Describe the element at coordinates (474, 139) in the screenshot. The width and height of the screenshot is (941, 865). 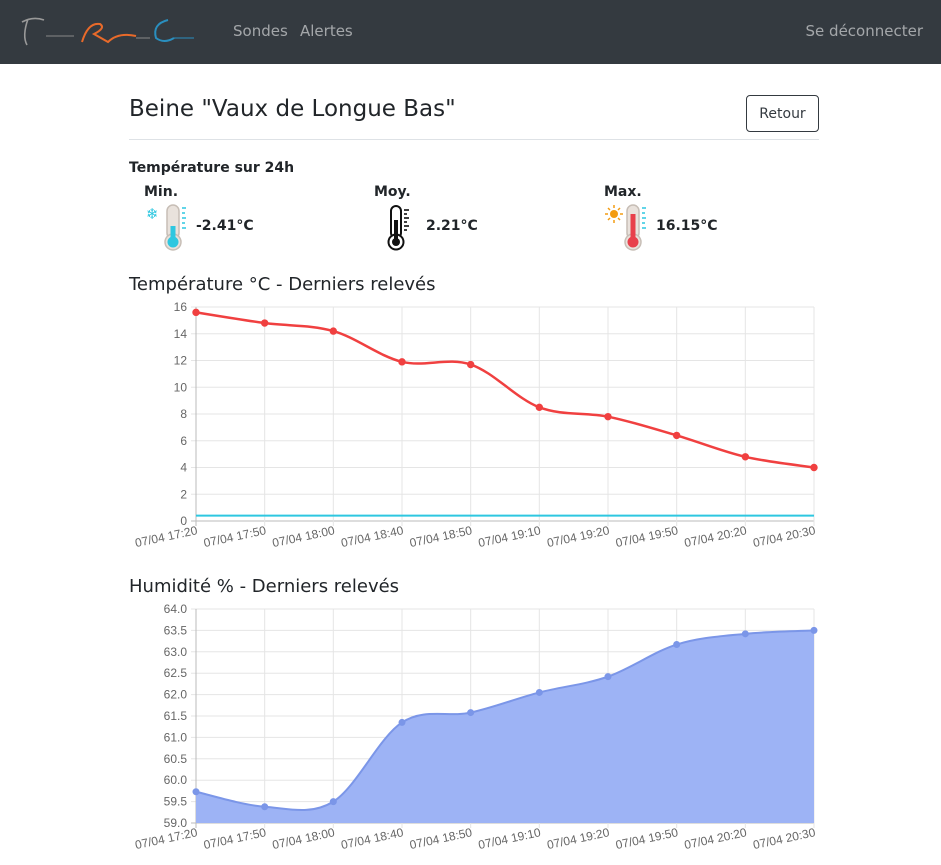
I see `title-divider` at that location.